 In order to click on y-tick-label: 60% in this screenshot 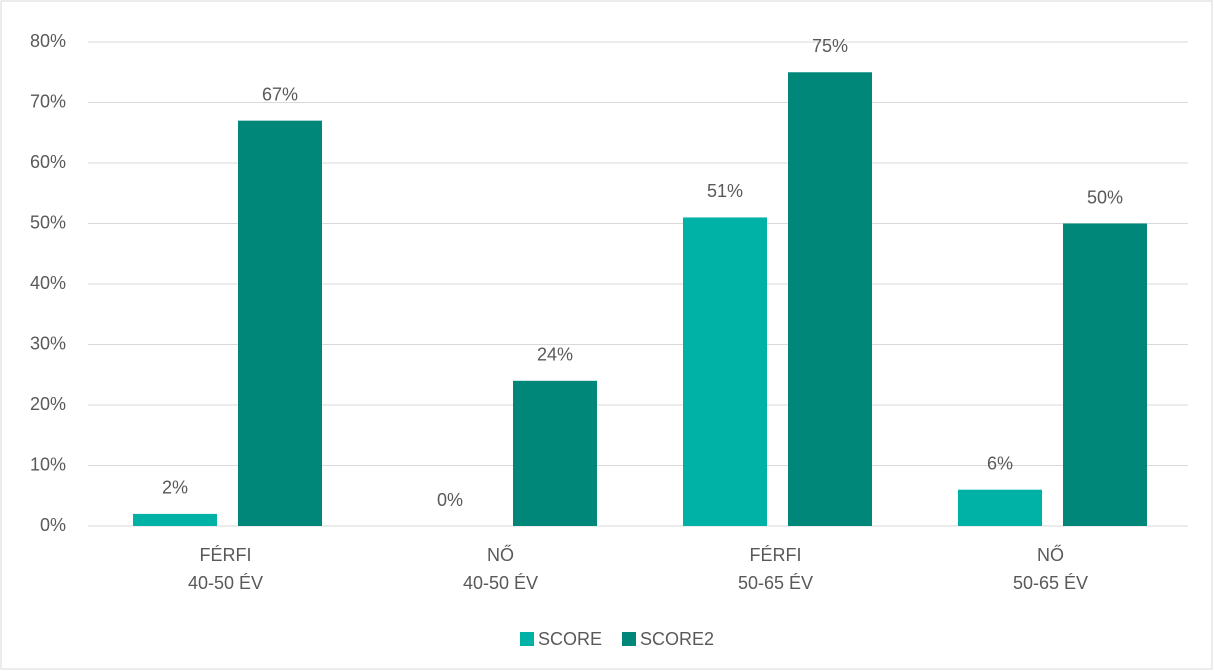, I will do `click(48, 162)`.